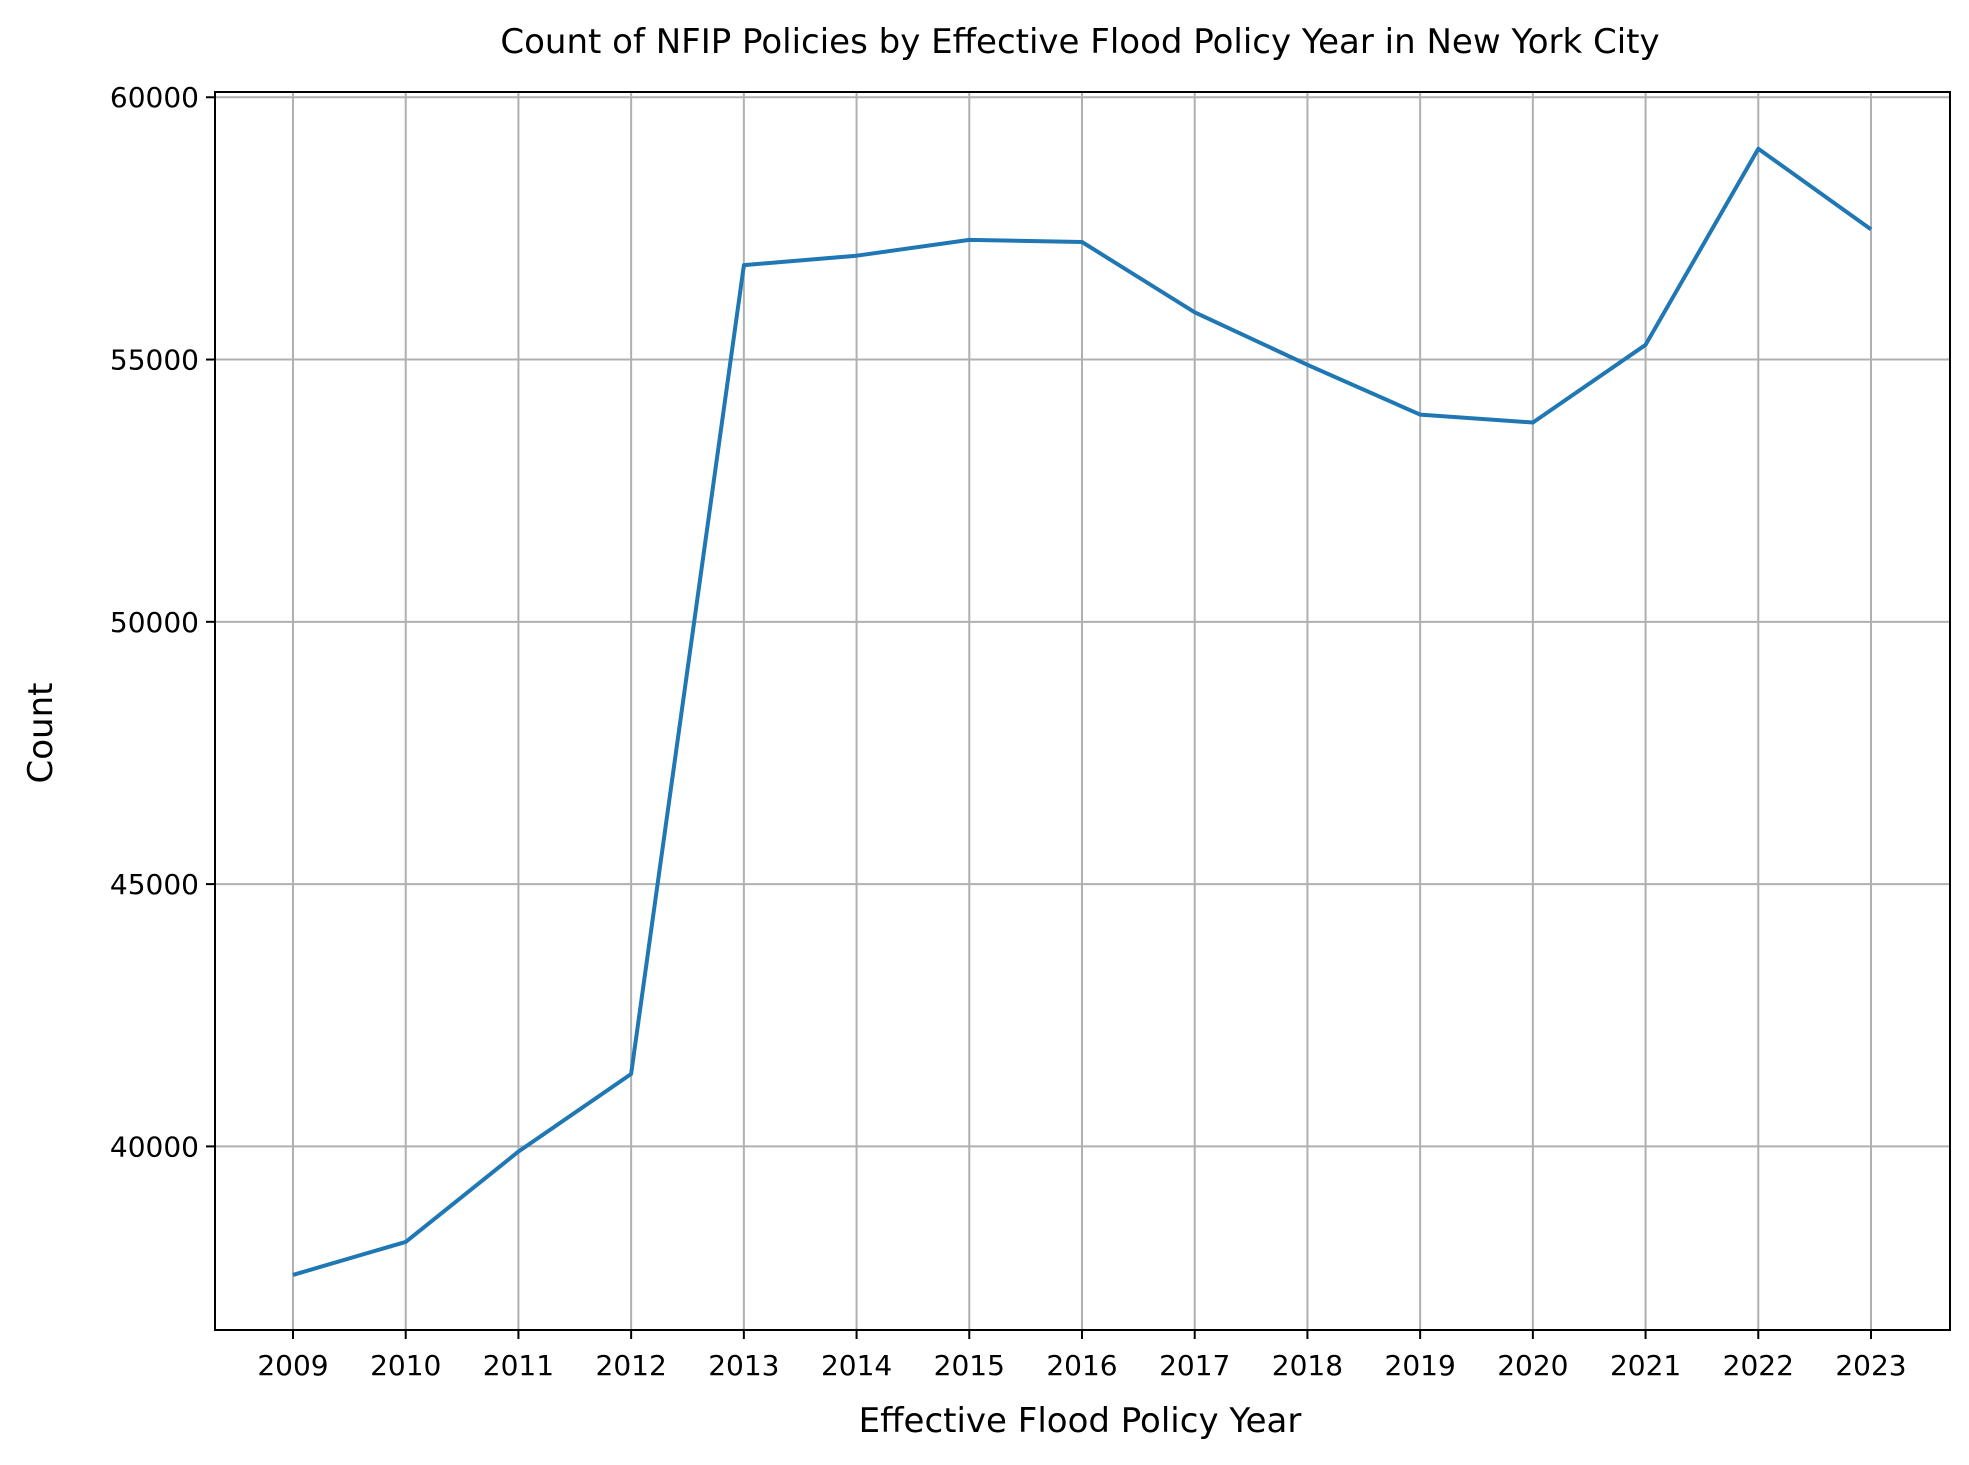  Describe the element at coordinates (1420, 1365) in the screenshot. I see `x-tick-label: 2019` at that location.